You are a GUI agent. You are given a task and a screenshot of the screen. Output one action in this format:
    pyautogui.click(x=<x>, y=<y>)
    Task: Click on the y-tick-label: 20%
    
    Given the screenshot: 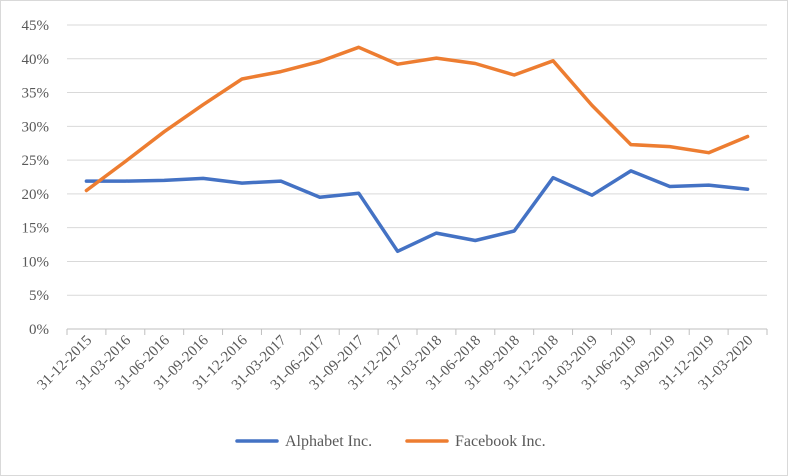 What is the action you would take?
    pyautogui.click(x=36, y=195)
    